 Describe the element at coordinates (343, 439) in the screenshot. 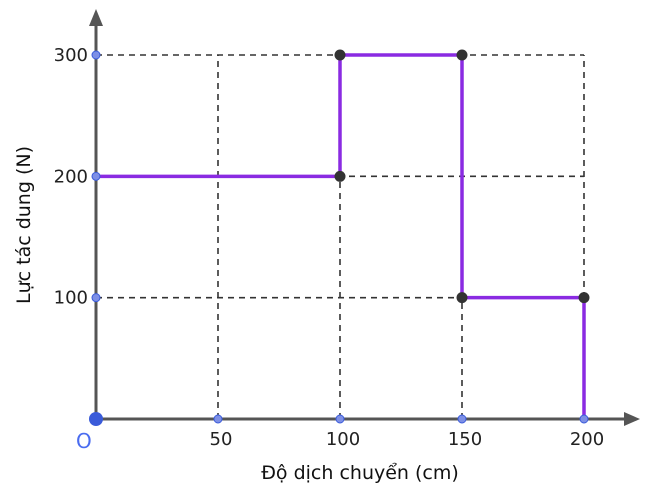

I see `x-tick-label: 100` at that location.